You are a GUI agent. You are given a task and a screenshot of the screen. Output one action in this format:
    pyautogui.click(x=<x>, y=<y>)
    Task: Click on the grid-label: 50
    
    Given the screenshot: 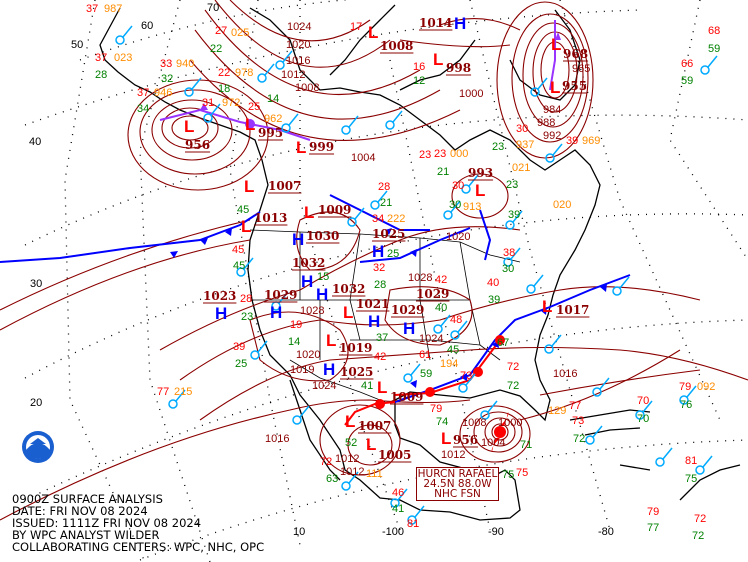 What is the action you would take?
    pyautogui.click(x=77, y=45)
    